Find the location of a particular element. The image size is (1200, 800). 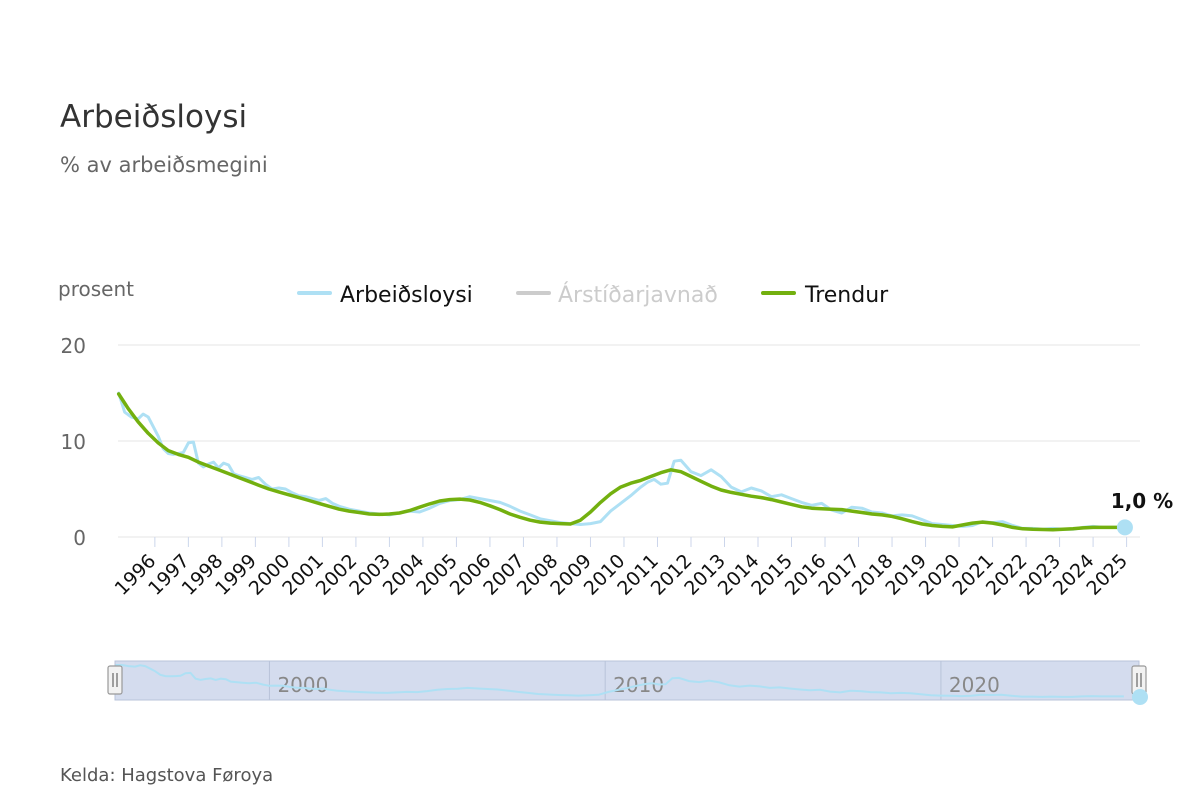

legend: Arbeiðsloysi Árstíðarjavnað Trendur is located at coordinates (593, 295).